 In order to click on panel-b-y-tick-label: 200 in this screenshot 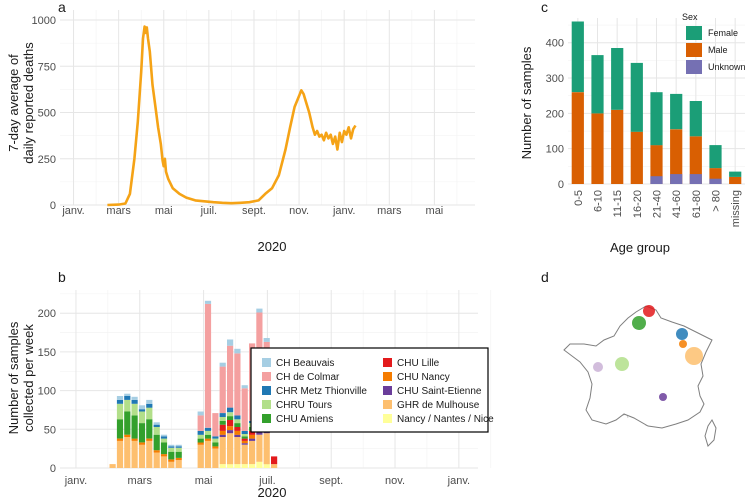, I will do `click(47, 314)`.